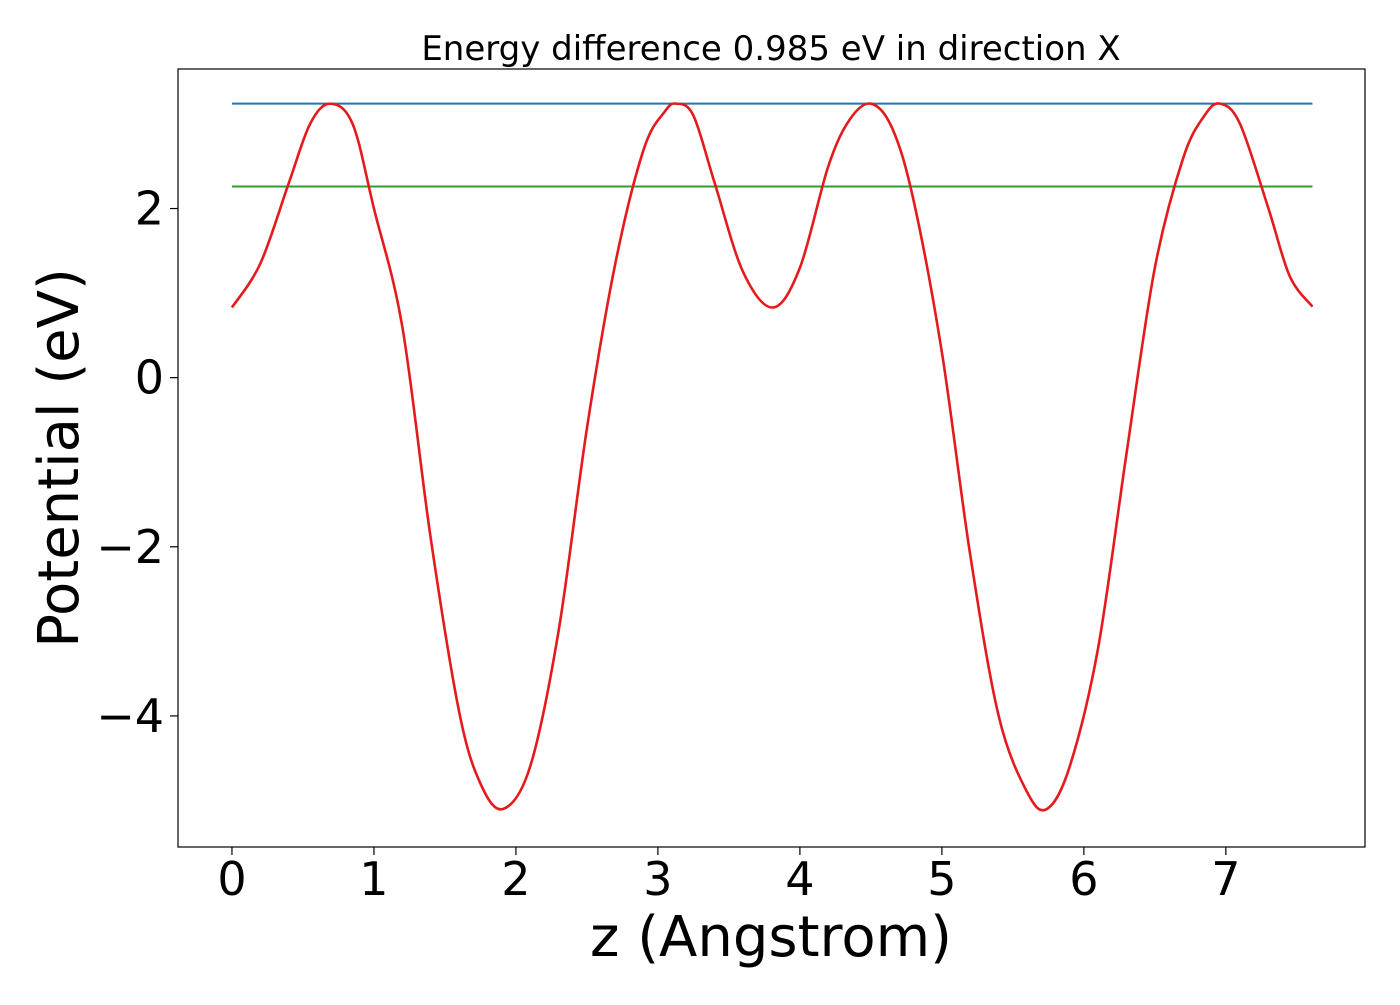  I want to click on y-tick-label: 2, so click(149, 209).